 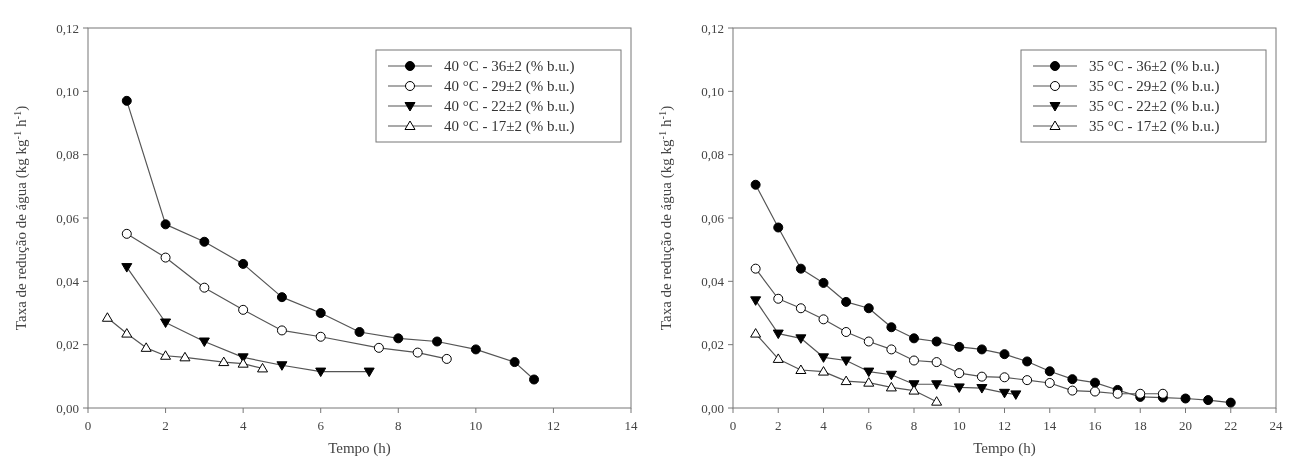 What do you see at coordinates (509, 126) in the screenshot?
I see `legend-label: 40 °C - 17±2 (% b.u.)` at bounding box center [509, 126].